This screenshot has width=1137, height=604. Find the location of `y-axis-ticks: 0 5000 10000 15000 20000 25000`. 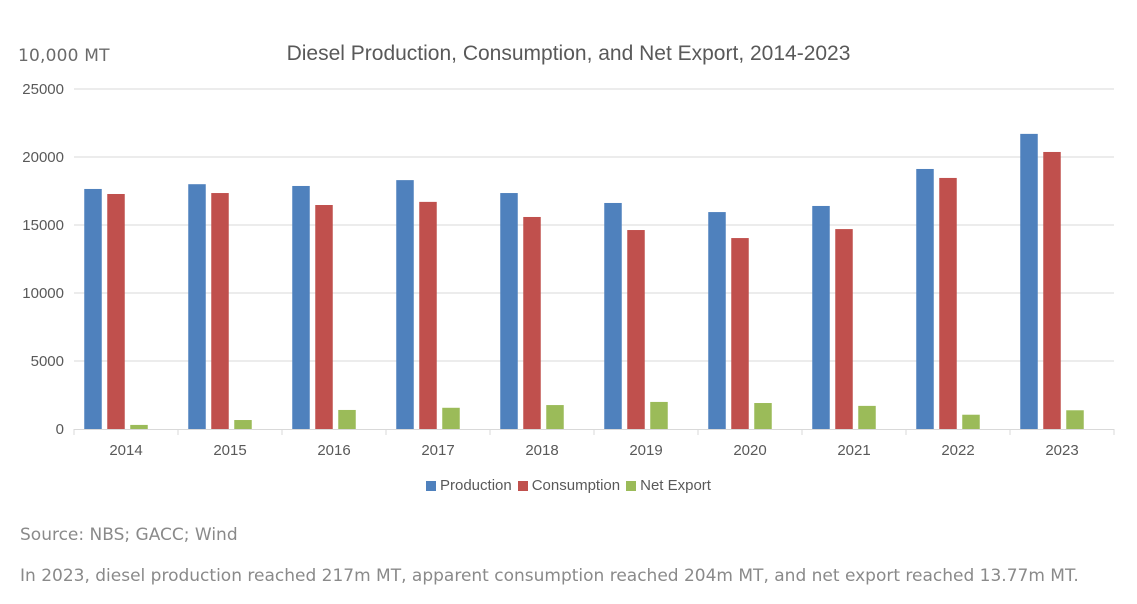

y-axis-ticks: 0 5000 10000 15000 20000 25000 is located at coordinates (43, 259).